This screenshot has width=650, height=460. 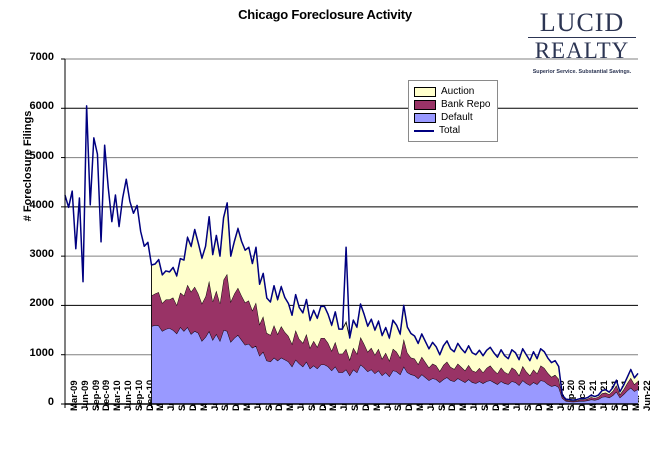 I want to click on legend-label: Total, so click(x=450, y=130).